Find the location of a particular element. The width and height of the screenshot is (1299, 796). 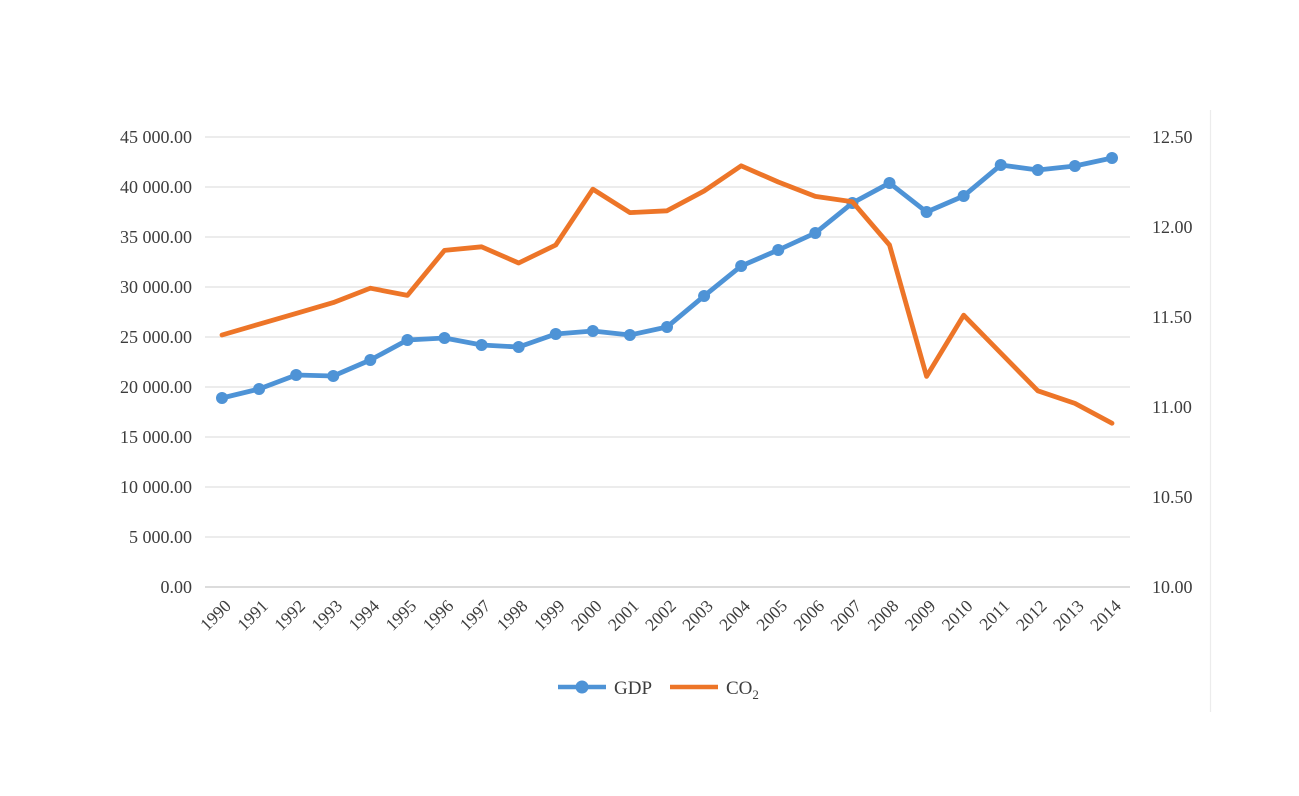

x-axis-year-label: 2004 is located at coordinates (734, 615).